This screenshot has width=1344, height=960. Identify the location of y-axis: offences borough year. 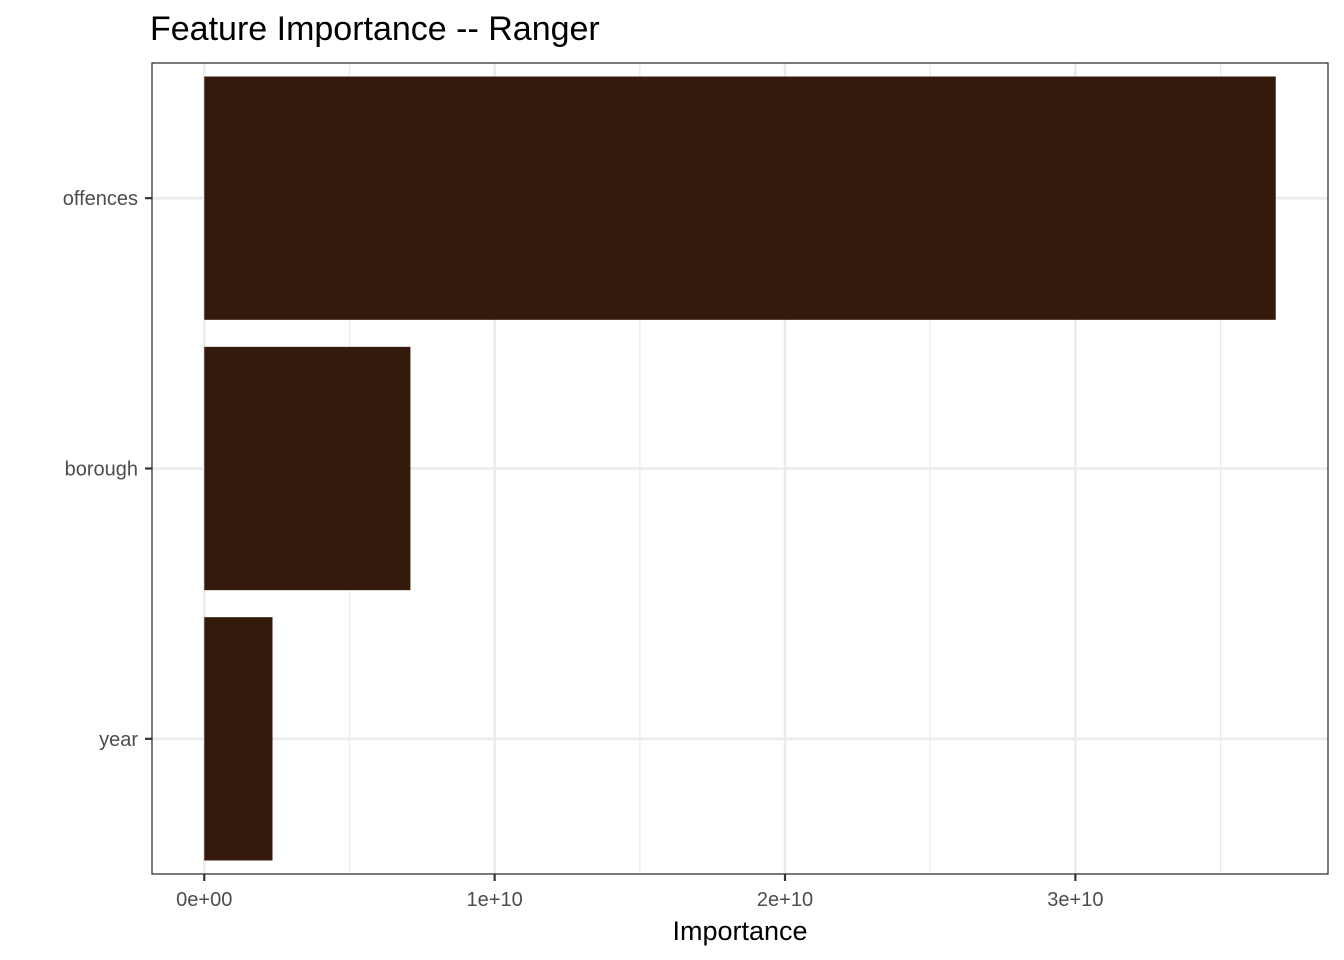
(107, 469).